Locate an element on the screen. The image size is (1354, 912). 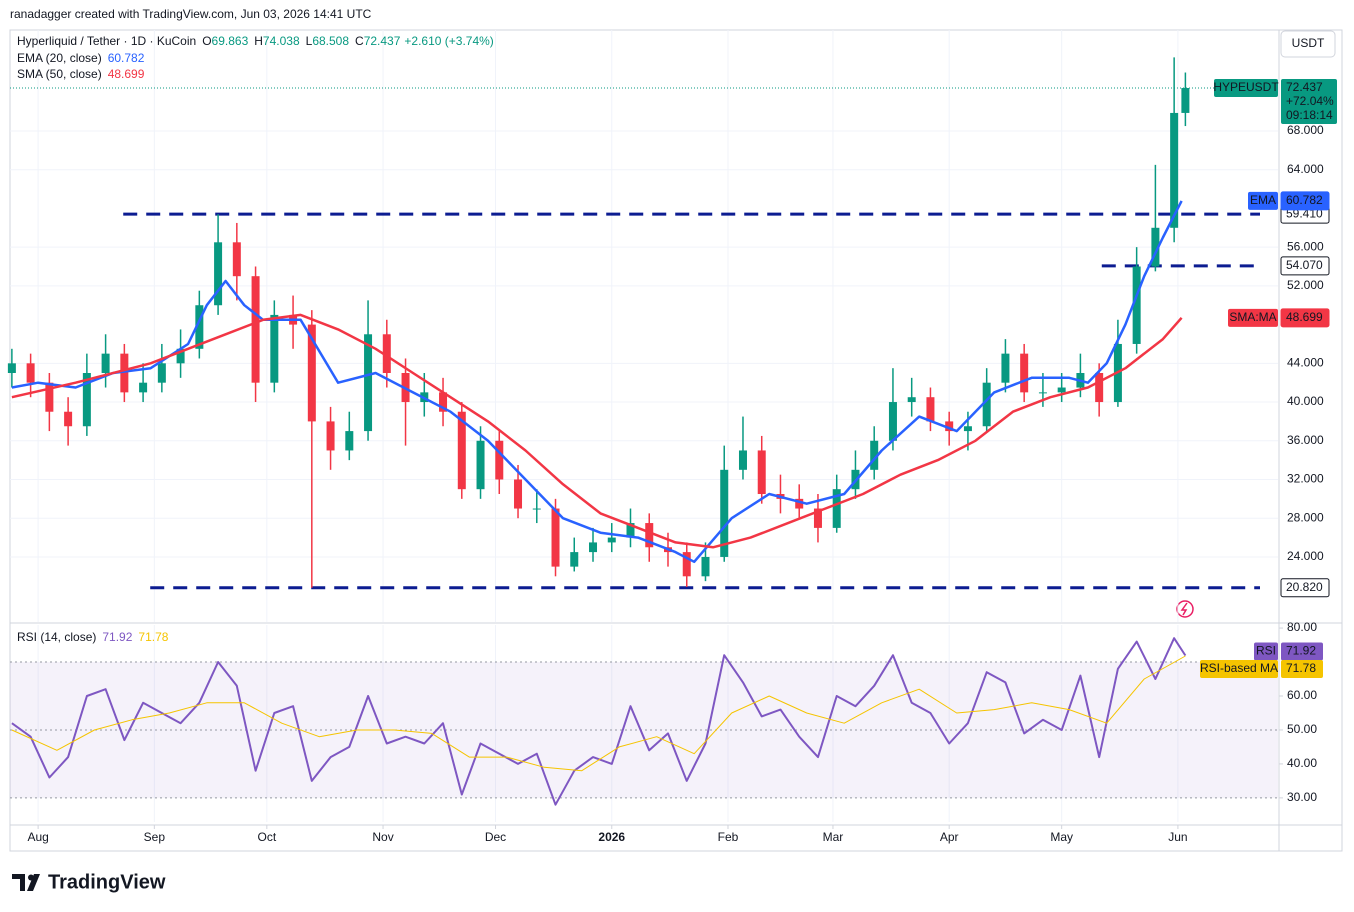
symbol-tag: HYPEUSDT is located at coordinates (1246, 87).